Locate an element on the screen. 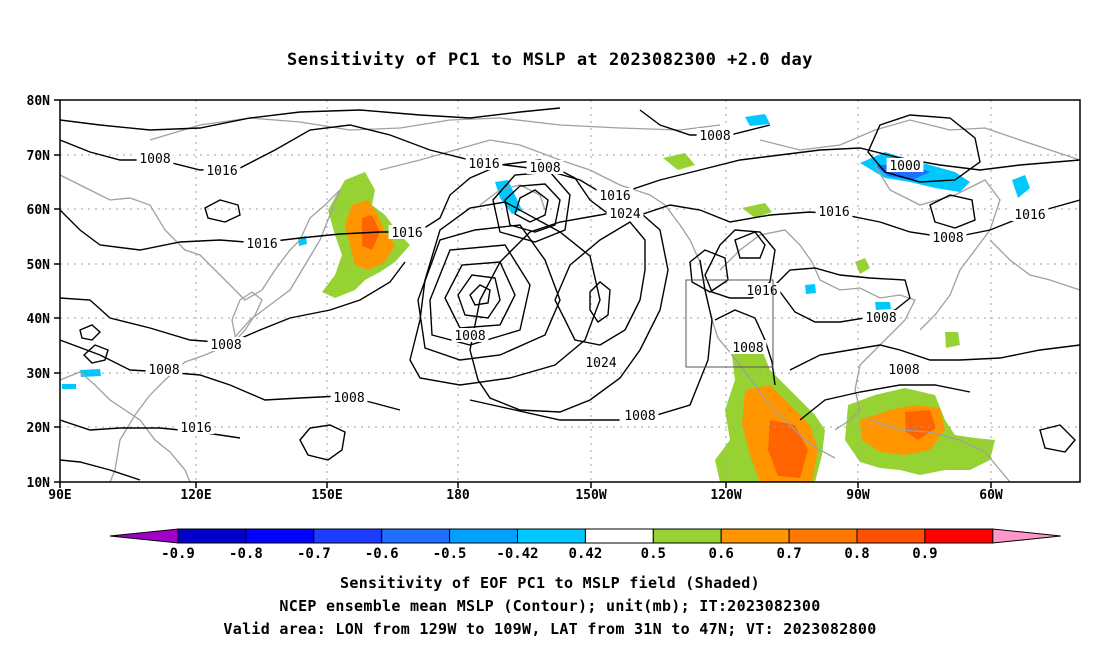  lat-label: 80N is located at coordinates (39, 101).